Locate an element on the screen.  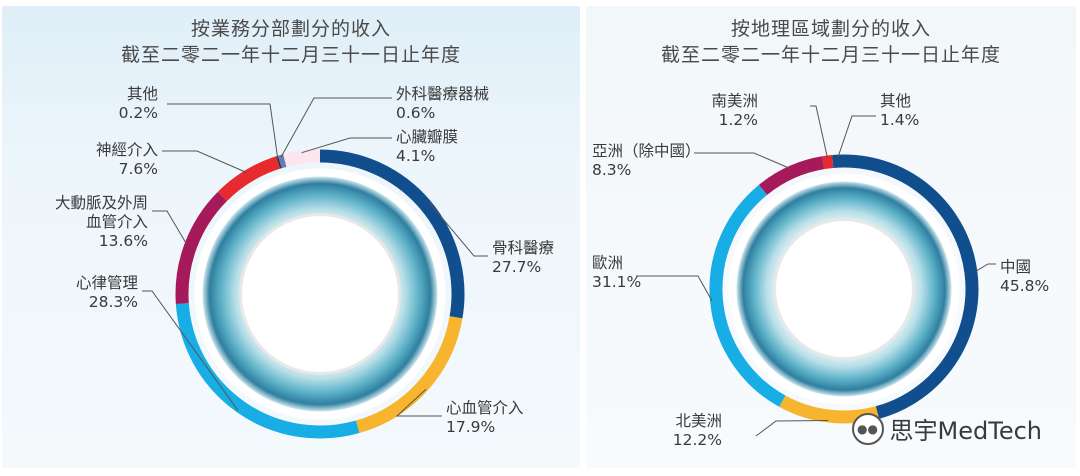
slice-value-0: 27.7% is located at coordinates (516, 267).